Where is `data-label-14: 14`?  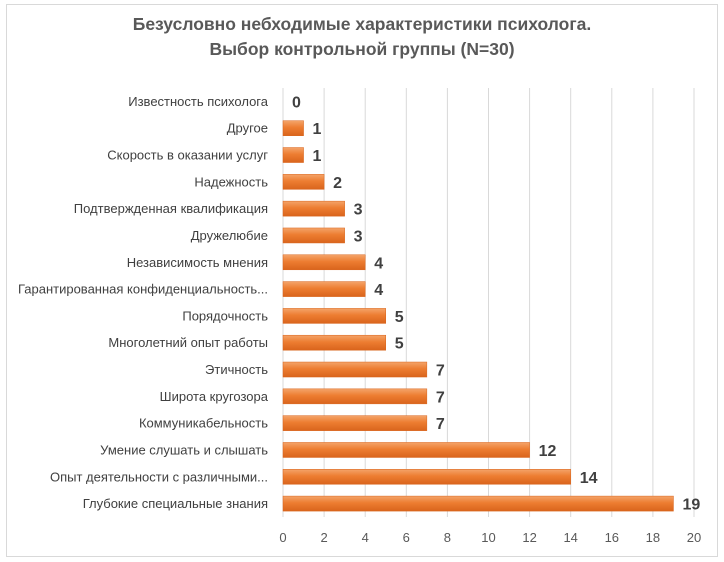
data-label-14: 14 is located at coordinates (589, 478).